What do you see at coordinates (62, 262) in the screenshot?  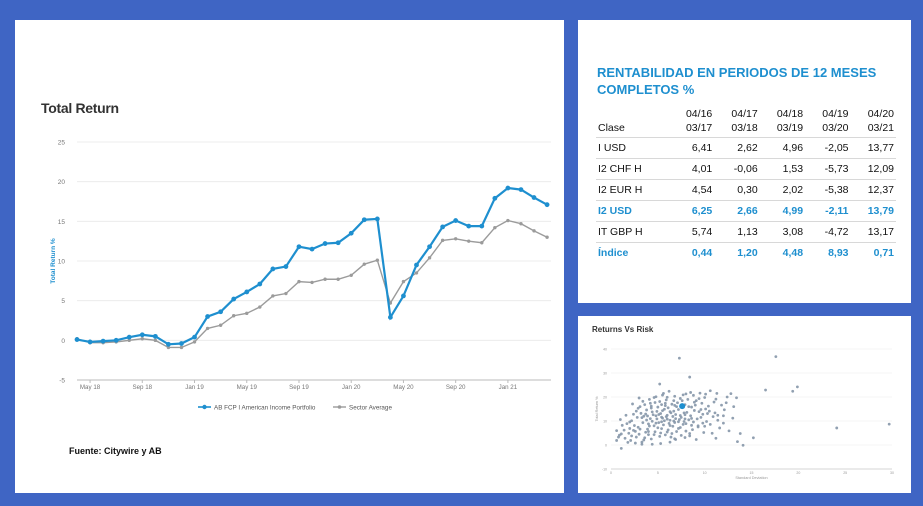 I see `y-tick-label: 10` at bounding box center [62, 262].